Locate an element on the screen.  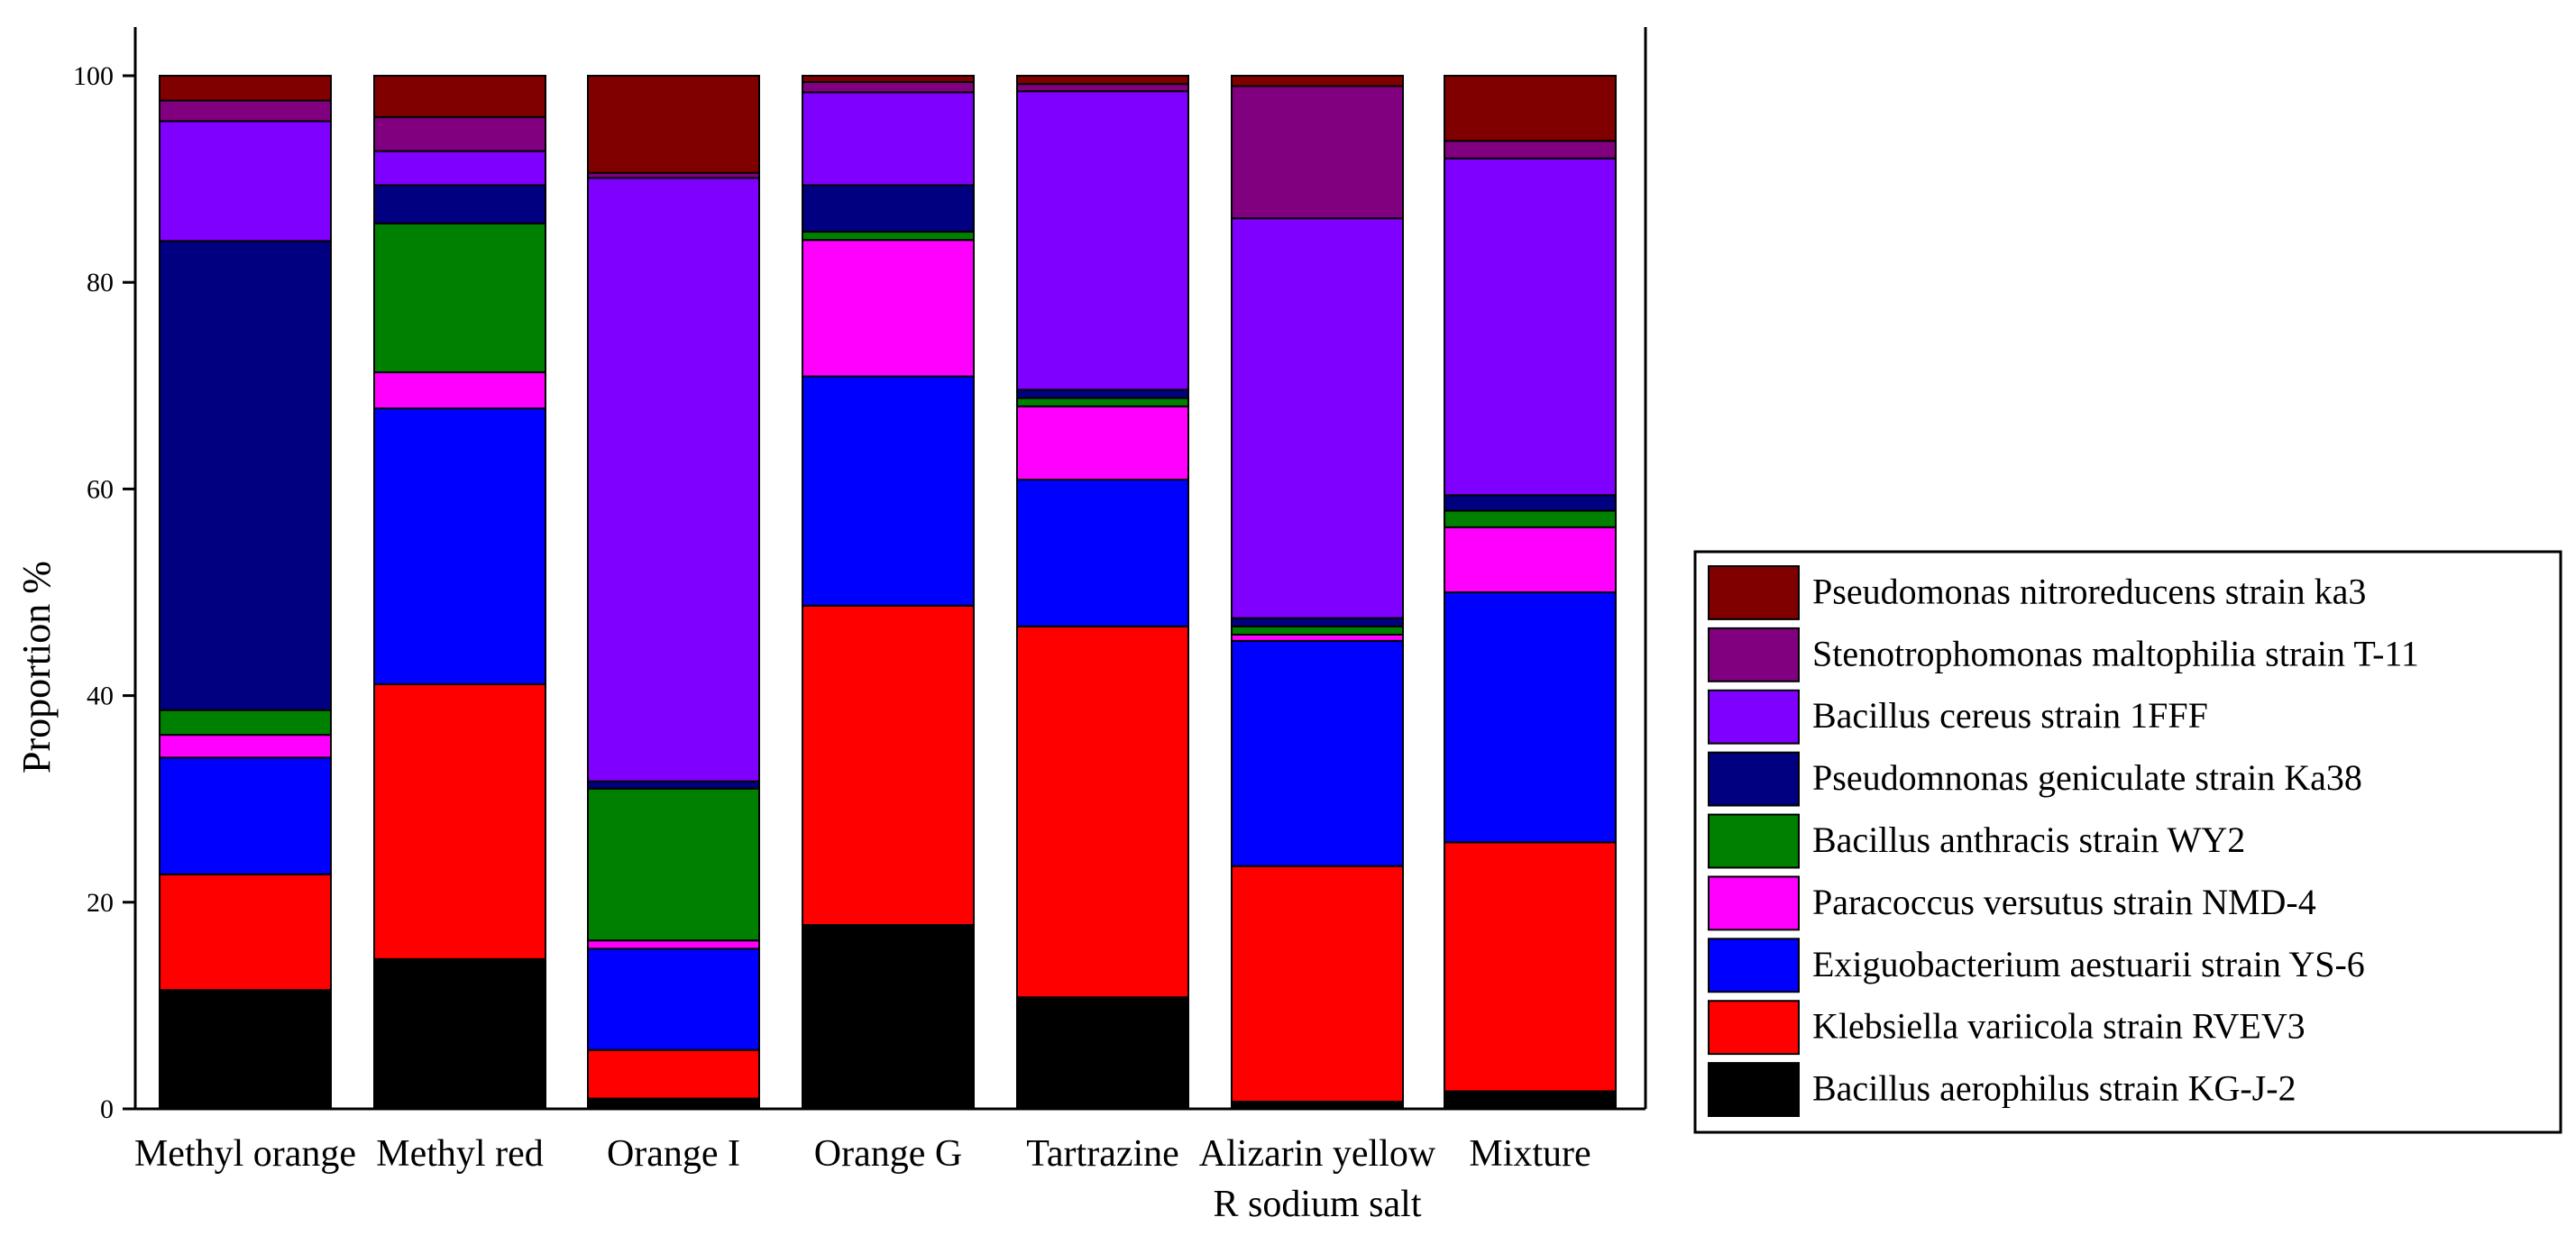
bar-stack-methyl-red is located at coordinates (459, 592).